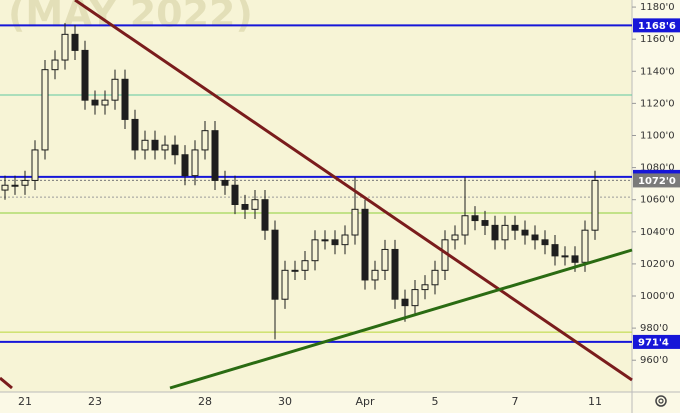 This screenshot has height=413, width=680. What do you see at coordinates (130, 18) in the screenshot?
I see `watermark-title: (MAY 2022)` at bounding box center [130, 18].